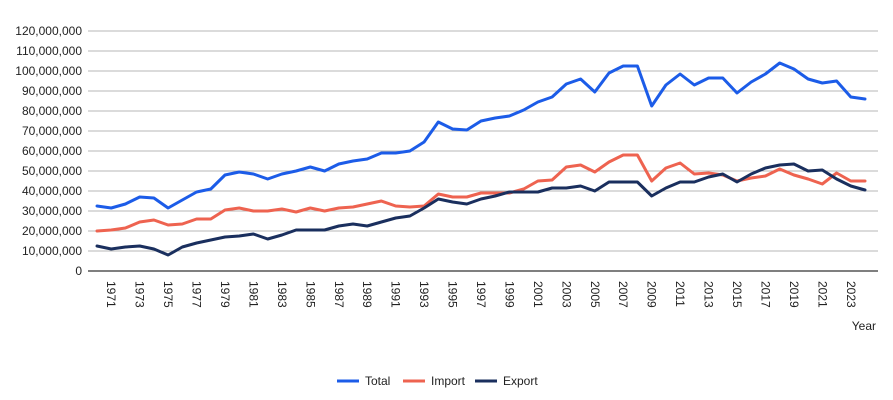 The width and height of the screenshot is (893, 400). Describe the element at coordinates (52, 191) in the screenshot. I see `y-tick-label: 40,000,000` at that location.